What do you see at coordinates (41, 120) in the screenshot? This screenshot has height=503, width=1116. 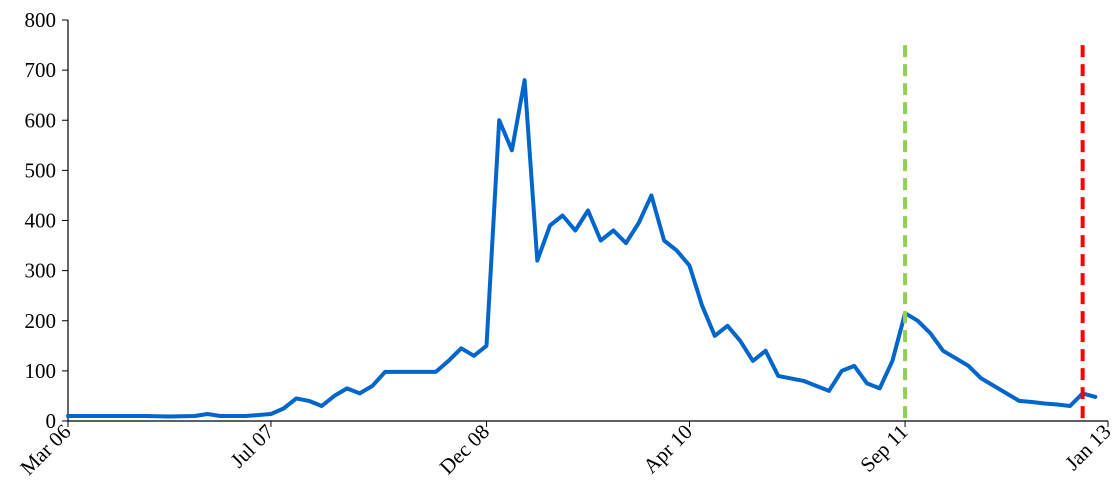 I see `y-tick-label: 600` at bounding box center [41, 120].